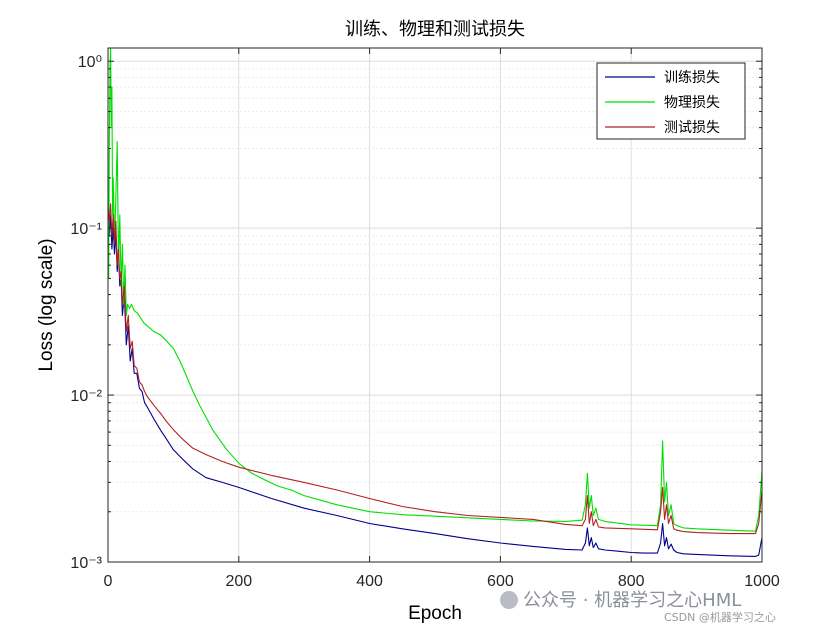  Describe the element at coordinates (86, 563) in the screenshot. I see `y-tick-label: 10⁻³` at that location.